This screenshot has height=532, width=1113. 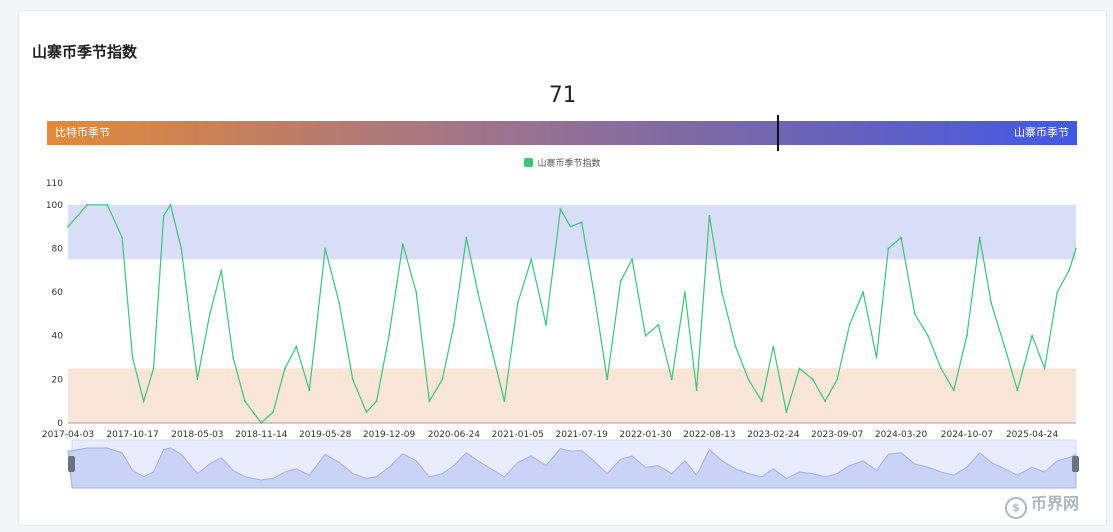 What do you see at coordinates (967, 435) in the screenshot?
I see `x-tick-label: 2024-10-07` at bounding box center [967, 435].